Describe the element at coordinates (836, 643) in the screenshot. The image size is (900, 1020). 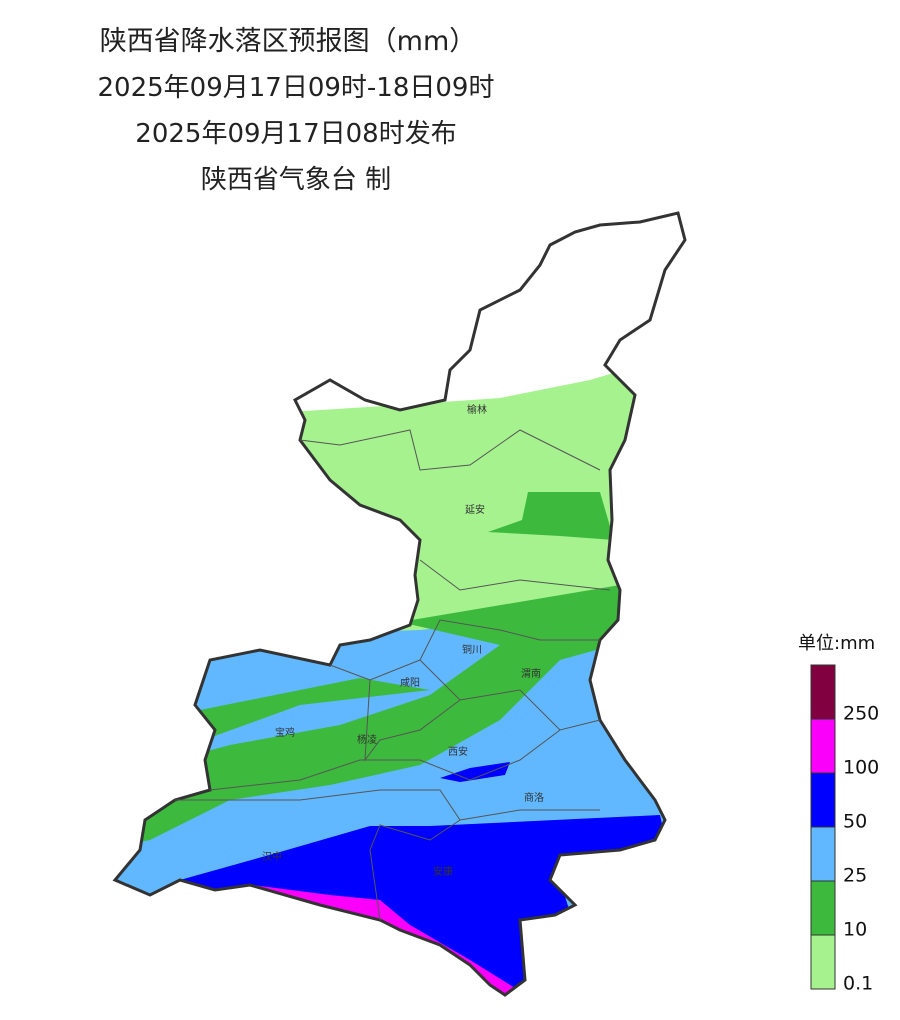
I see `legend-title: 单位:mm` at that location.